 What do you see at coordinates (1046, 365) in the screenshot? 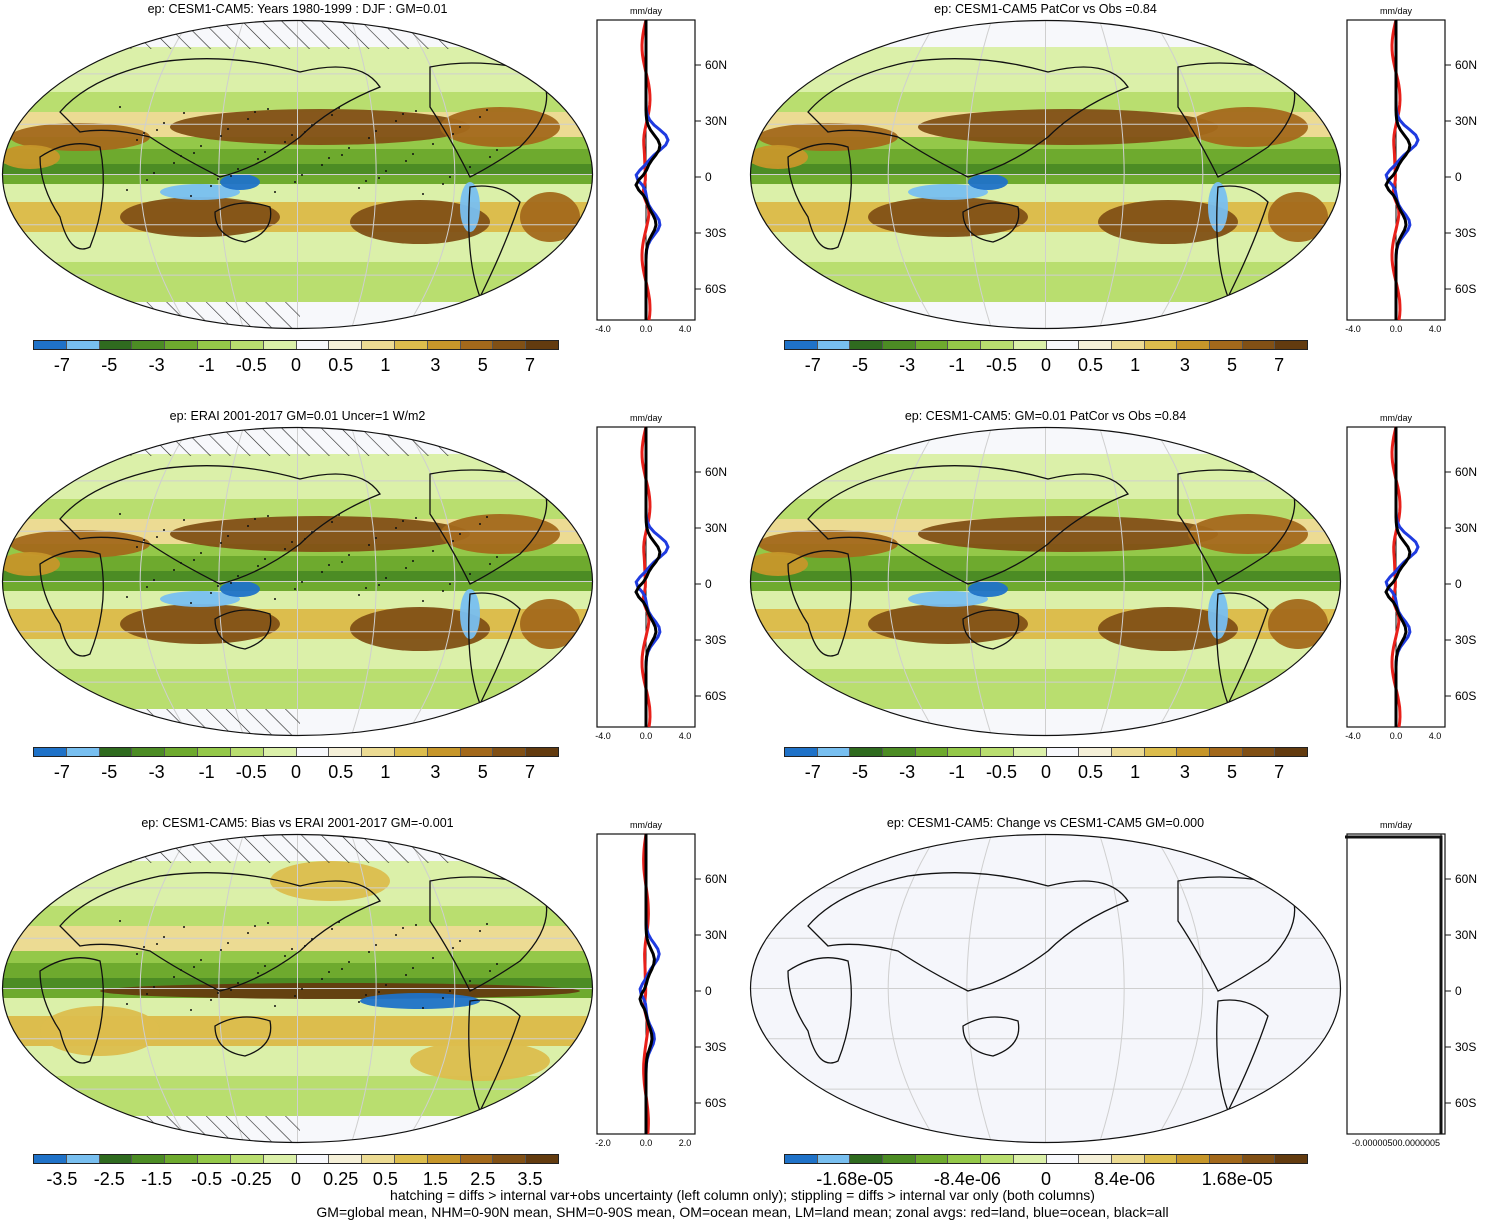
I see `colorbar-labels: -7 -5 -3 -1 -0.5 0 0.5 1 3 5 7` at bounding box center [1046, 365].